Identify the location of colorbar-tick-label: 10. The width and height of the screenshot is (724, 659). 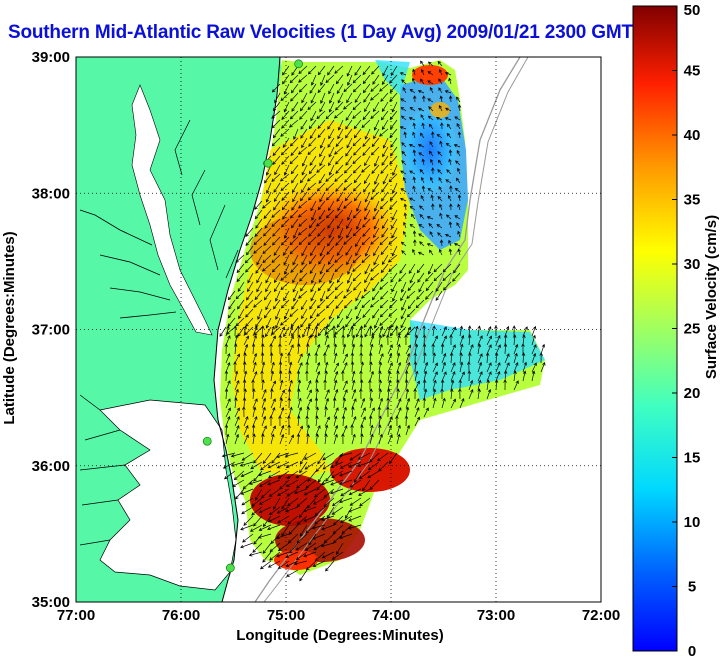
(692, 522).